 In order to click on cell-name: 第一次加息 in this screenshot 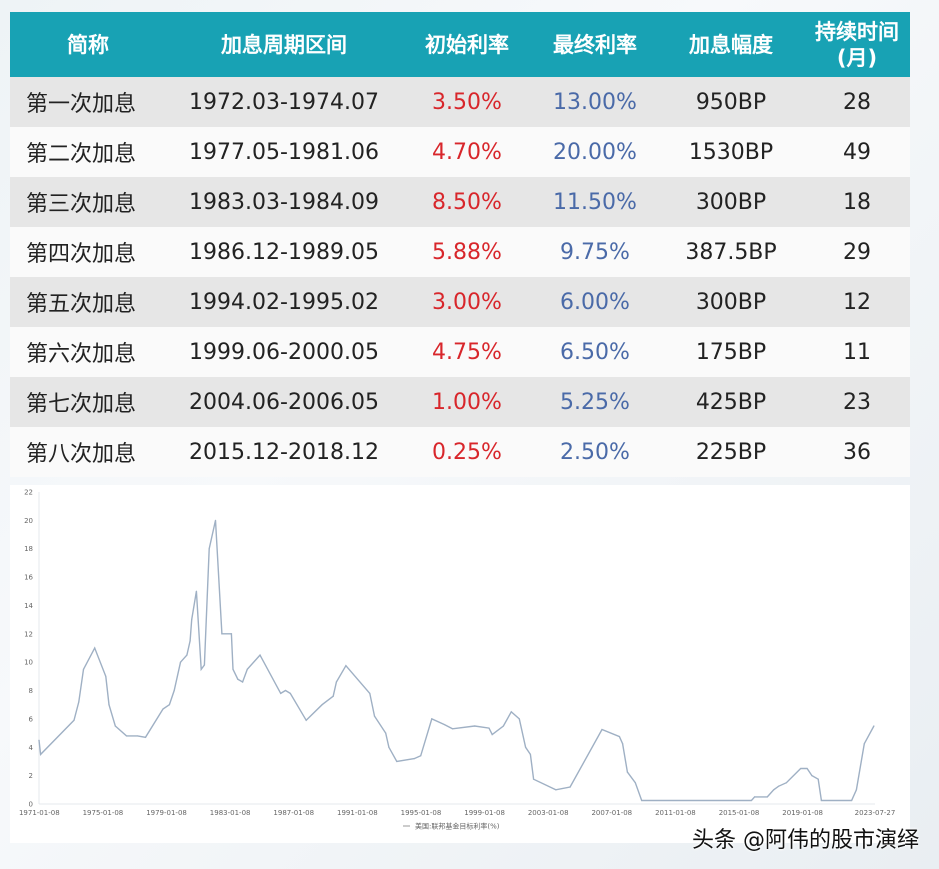, I will do `click(88, 102)`.